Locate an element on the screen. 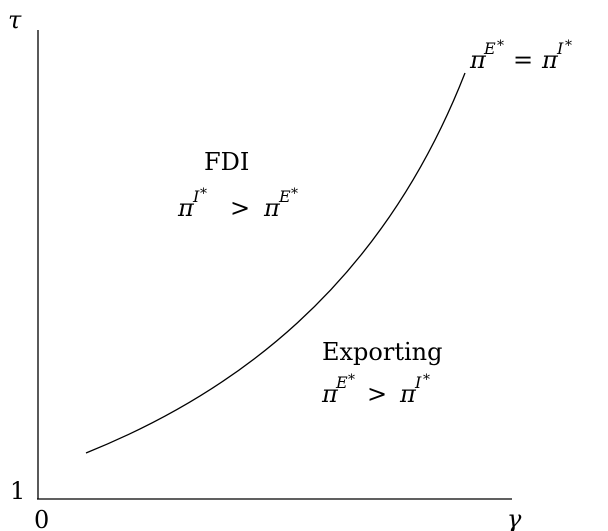 This screenshot has width=608, height=531. exporting-star-right: * is located at coordinates (426, 380).